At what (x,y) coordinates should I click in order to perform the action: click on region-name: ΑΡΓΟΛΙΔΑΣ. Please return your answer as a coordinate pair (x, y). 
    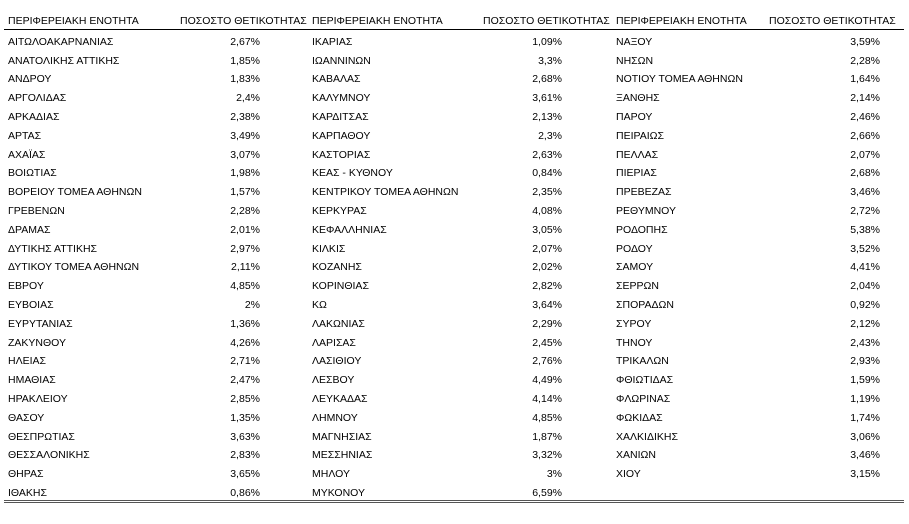
    Looking at the image, I should click on (37, 98).